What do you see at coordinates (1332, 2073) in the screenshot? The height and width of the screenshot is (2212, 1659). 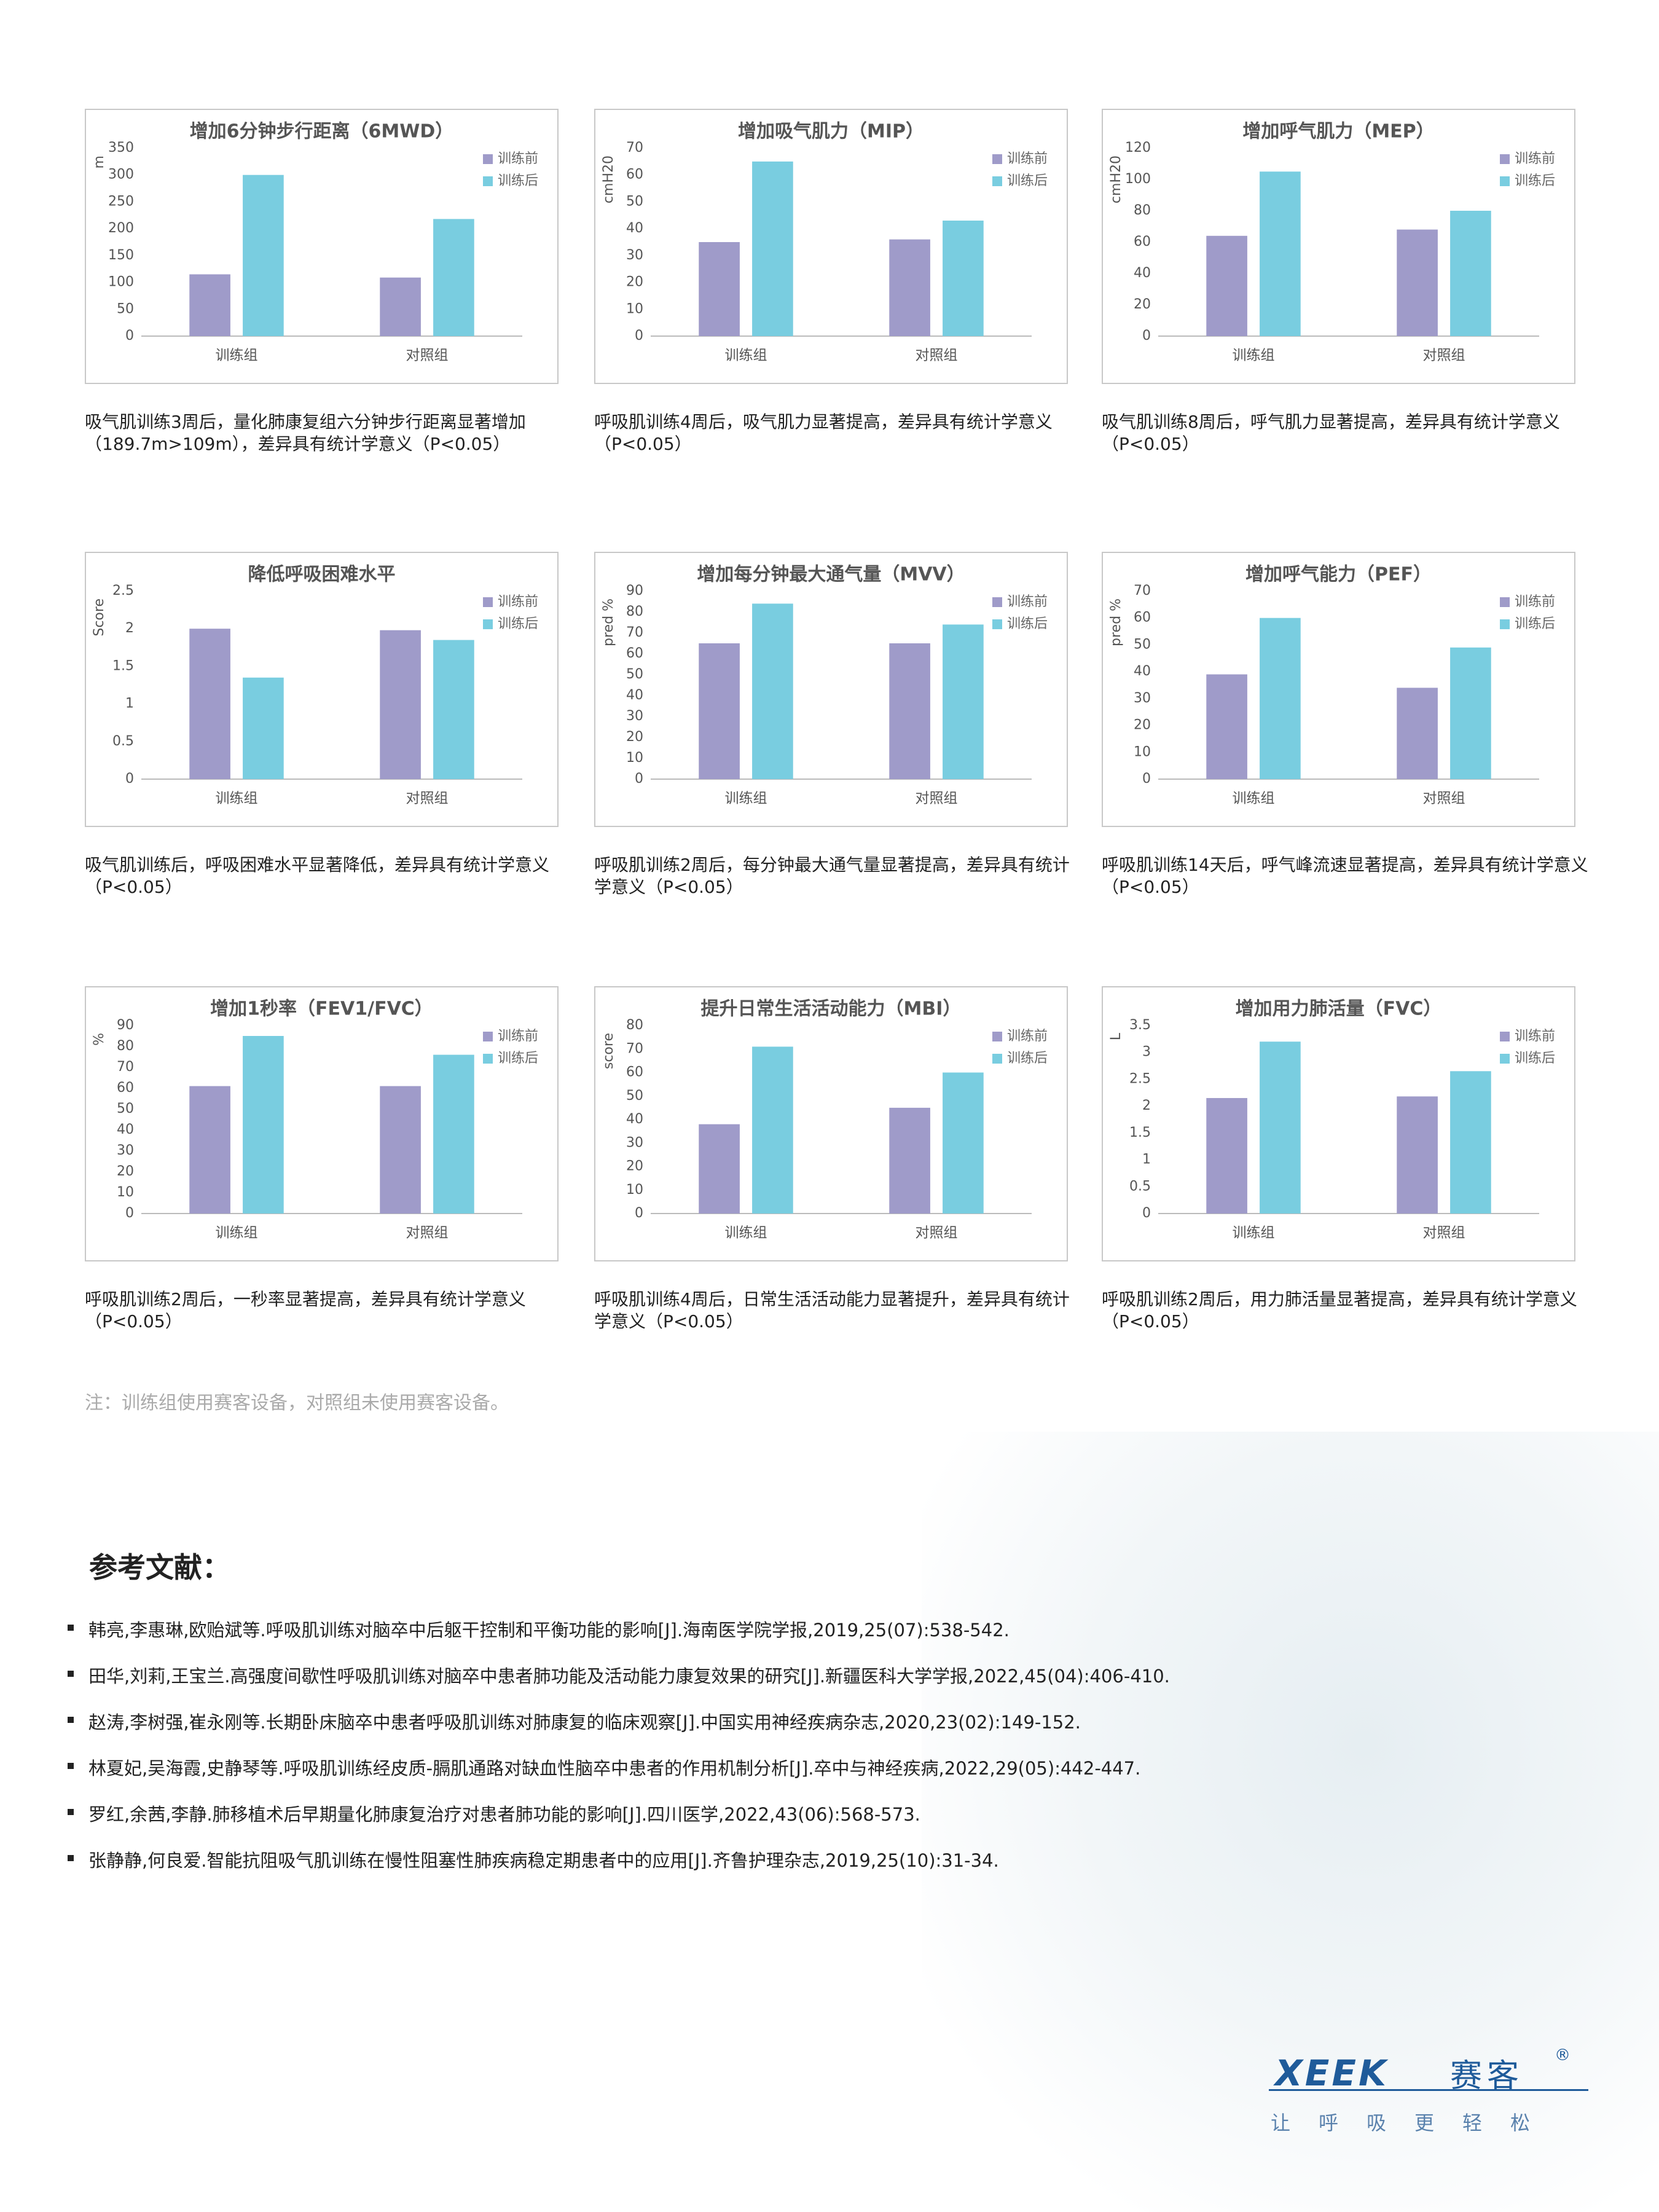 I see `logo-brand: XEEK` at bounding box center [1332, 2073].